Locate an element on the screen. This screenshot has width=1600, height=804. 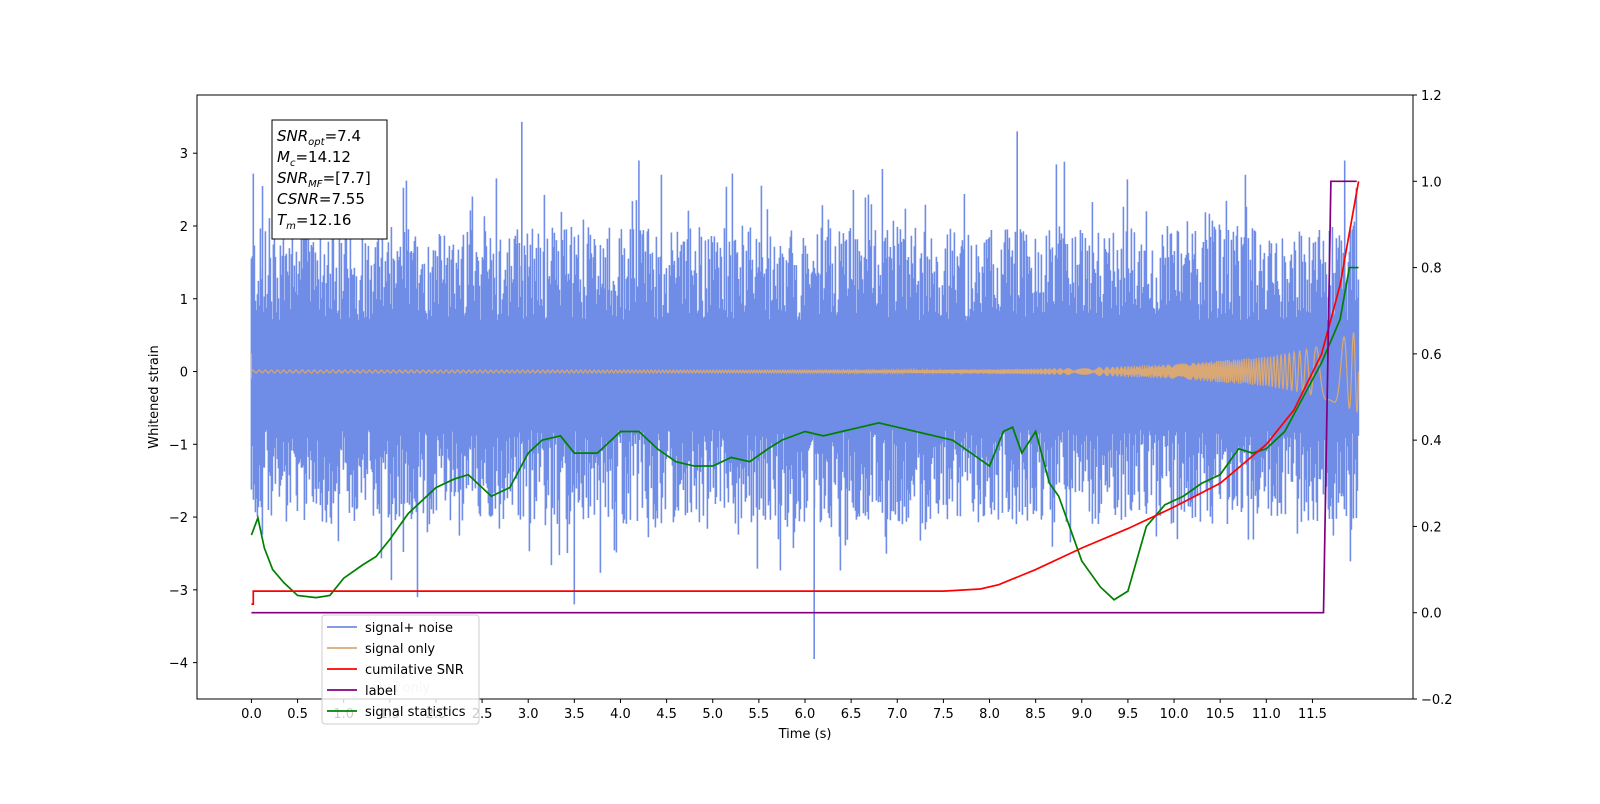
y-right-tick-label: 1.2 is located at coordinates (1431, 96).